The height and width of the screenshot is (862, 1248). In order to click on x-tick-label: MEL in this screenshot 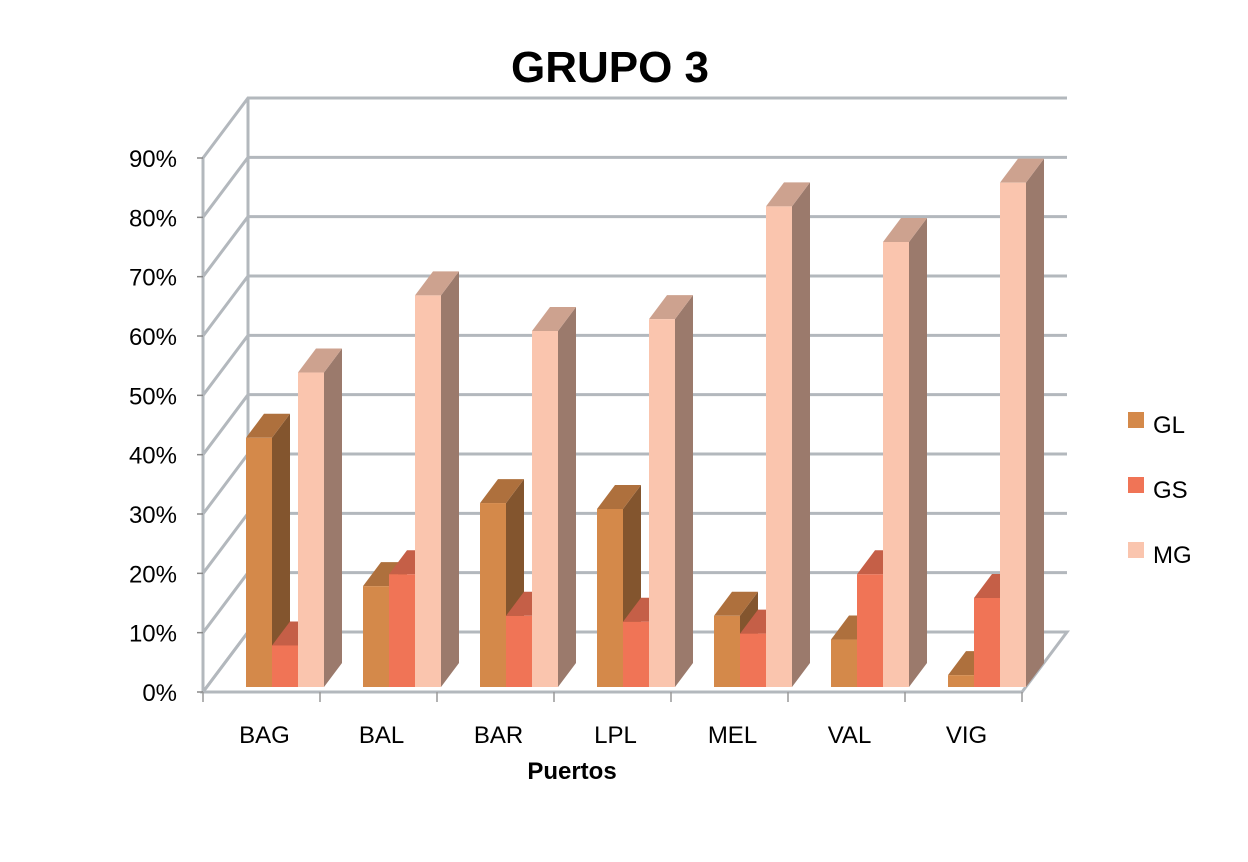, I will do `click(732, 735)`.